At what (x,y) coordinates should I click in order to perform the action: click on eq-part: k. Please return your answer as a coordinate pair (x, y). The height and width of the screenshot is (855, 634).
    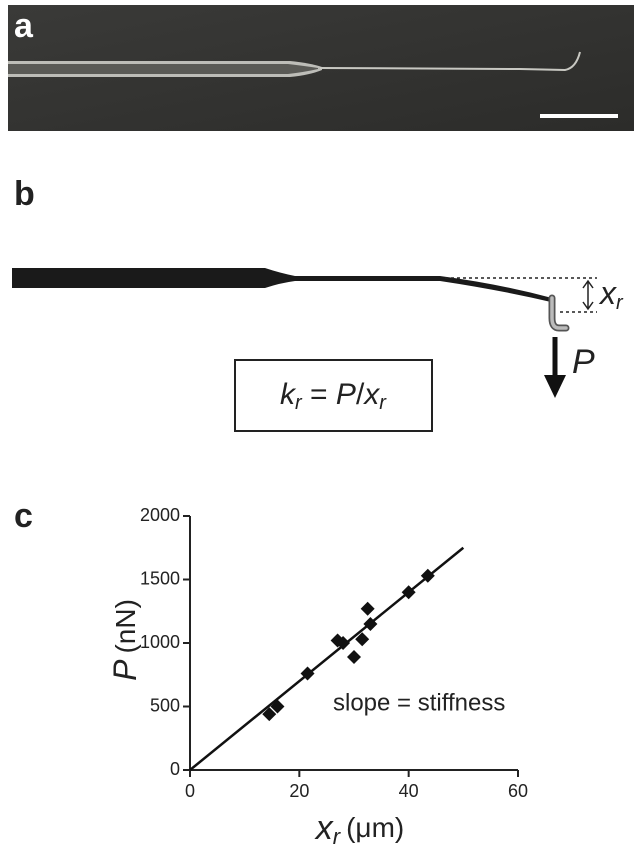
    Looking at the image, I should click on (288, 394).